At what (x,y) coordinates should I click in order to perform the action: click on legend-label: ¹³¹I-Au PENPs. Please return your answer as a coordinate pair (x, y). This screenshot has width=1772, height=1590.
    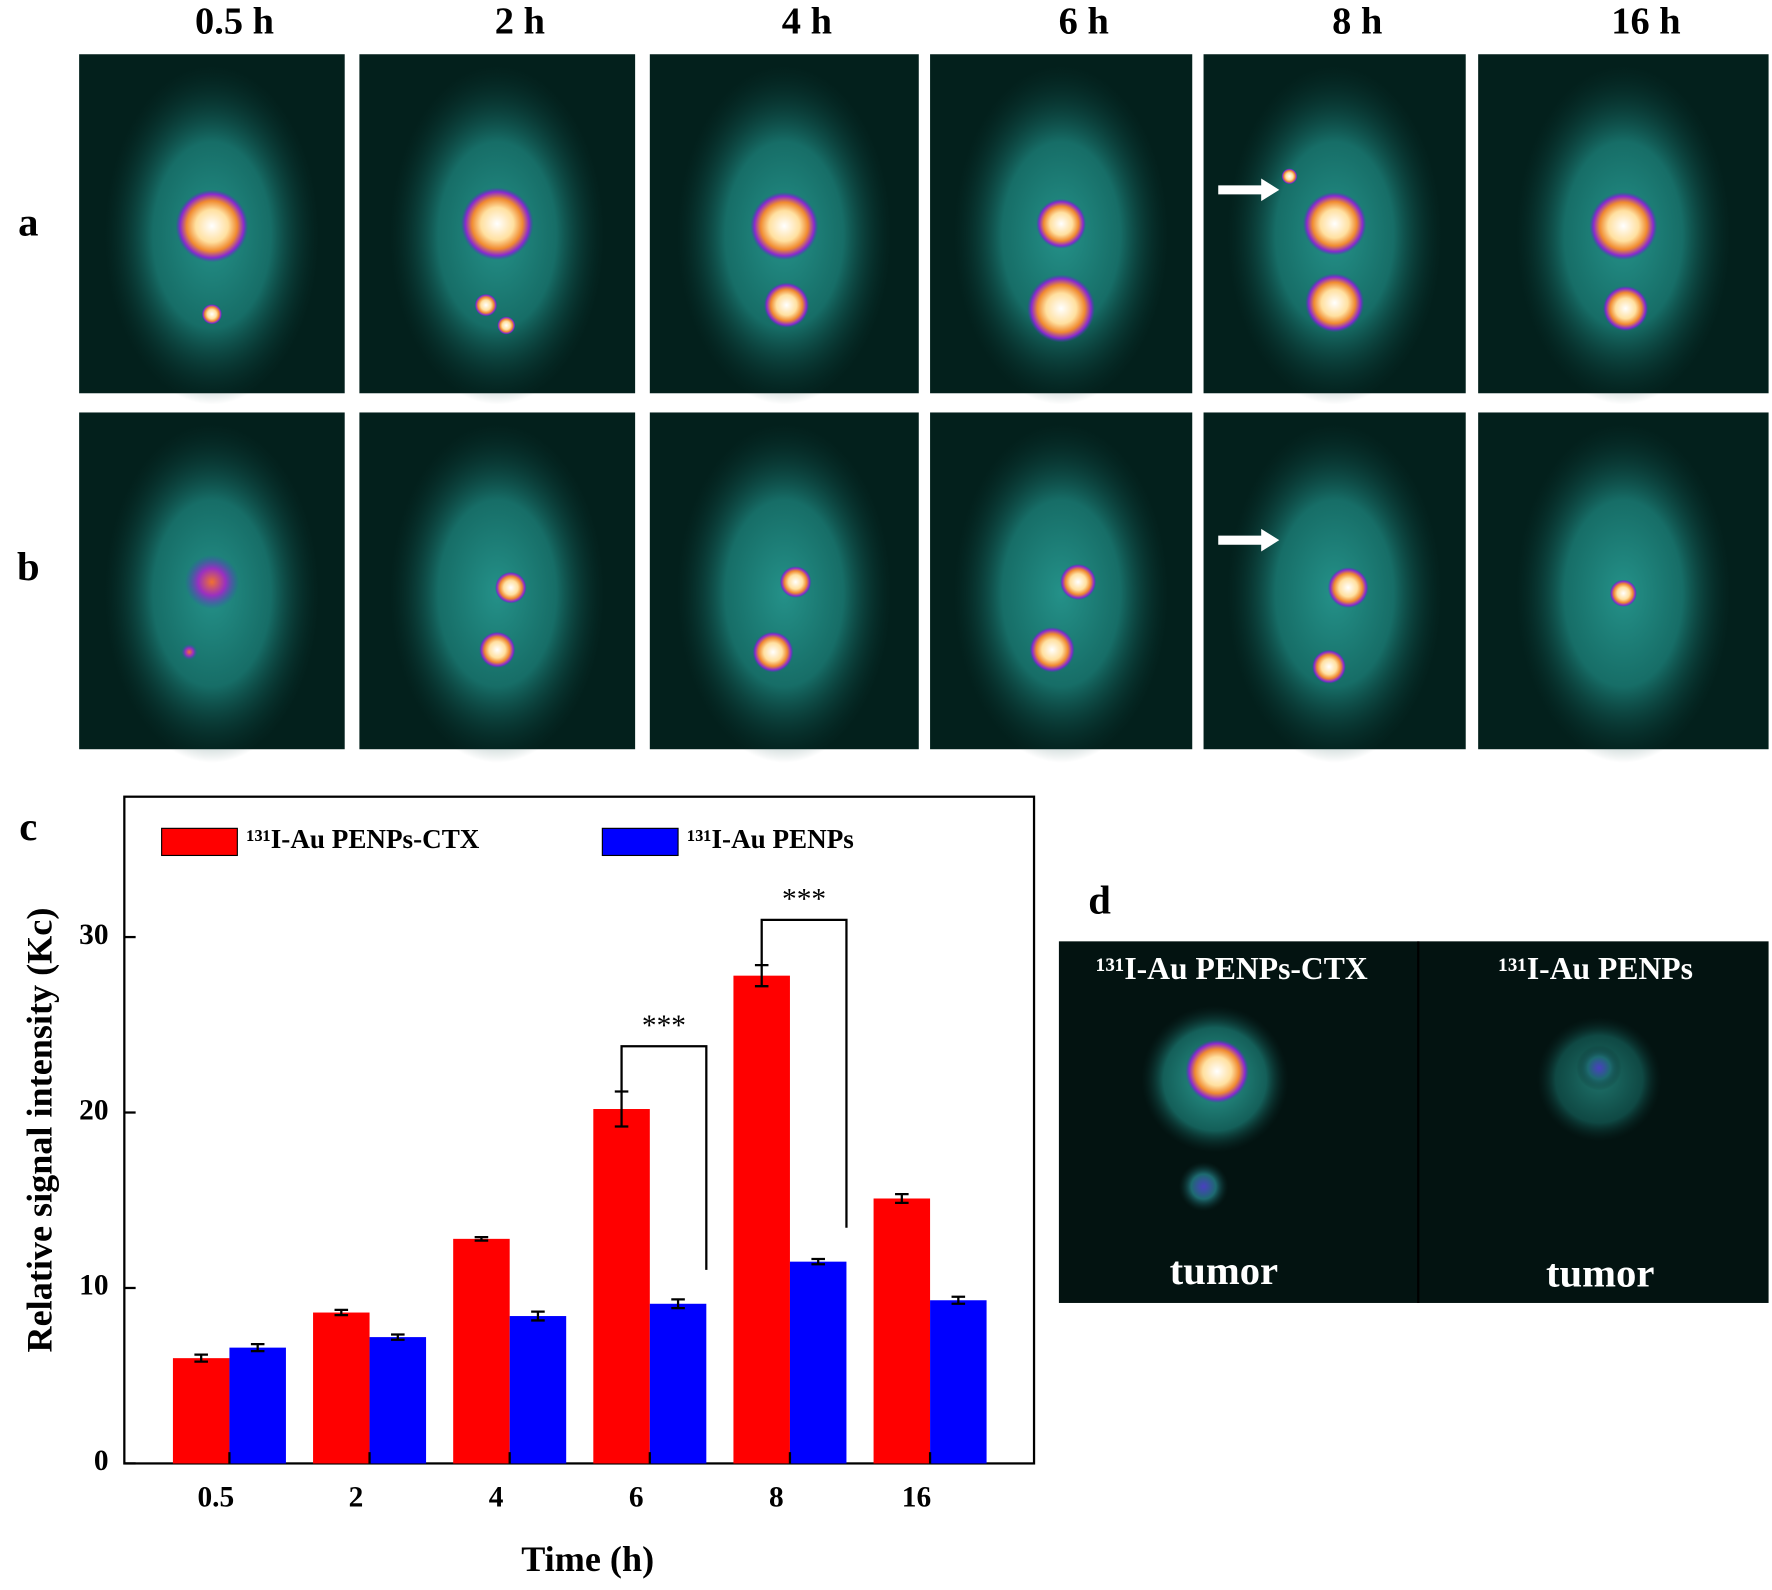
    Looking at the image, I should click on (770, 839).